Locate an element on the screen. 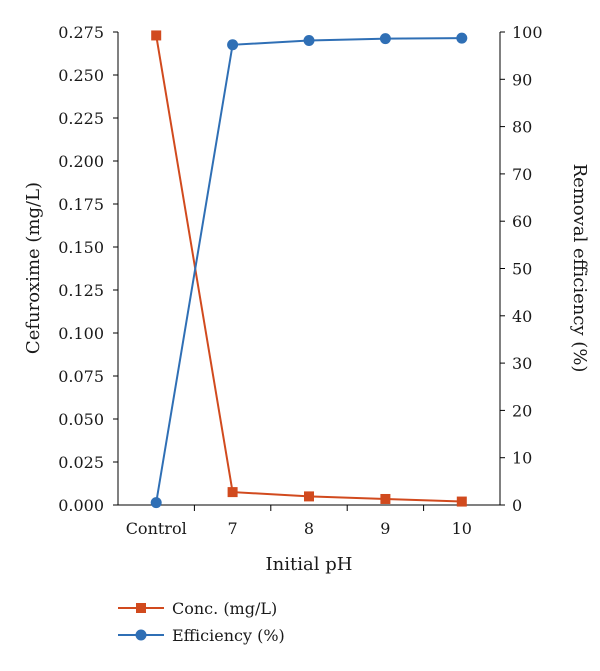 The image size is (600, 671). y2-tick-label: 60 is located at coordinates (522, 221).